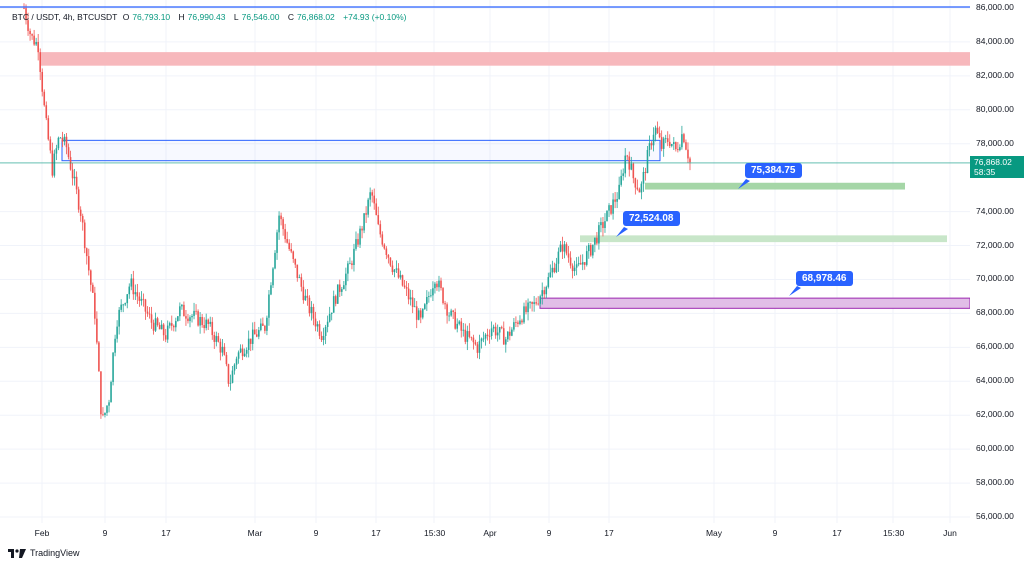  I want to click on price-annotation-tag: 75,384.75, so click(773, 170).